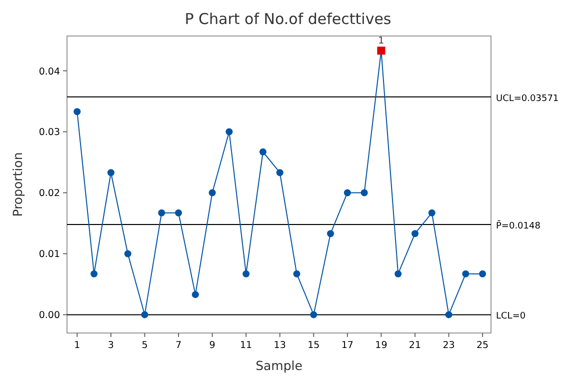 The height and width of the screenshot is (384, 576). What do you see at coordinates (49, 316) in the screenshot?
I see `y-tick-label: 0.00` at bounding box center [49, 316].